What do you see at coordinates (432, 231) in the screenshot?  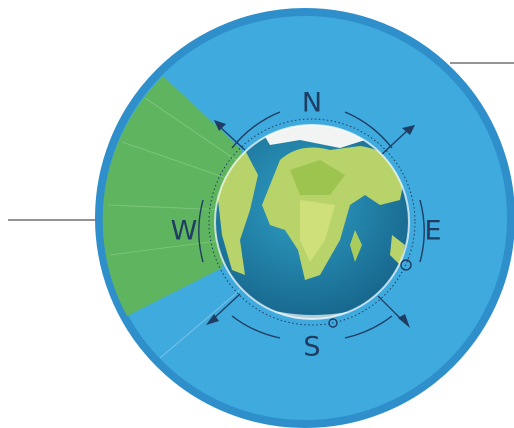 I see `east-label: E` at bounding box center [432, 231].